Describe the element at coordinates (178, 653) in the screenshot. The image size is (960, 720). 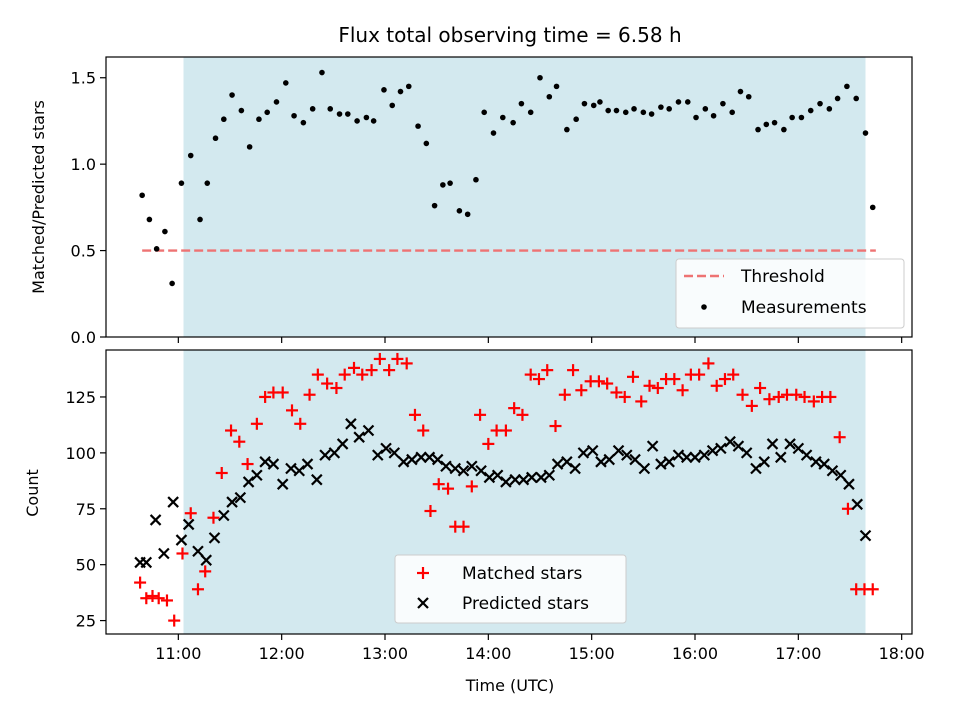
I see `x-tick-label: 11:00` at that location.